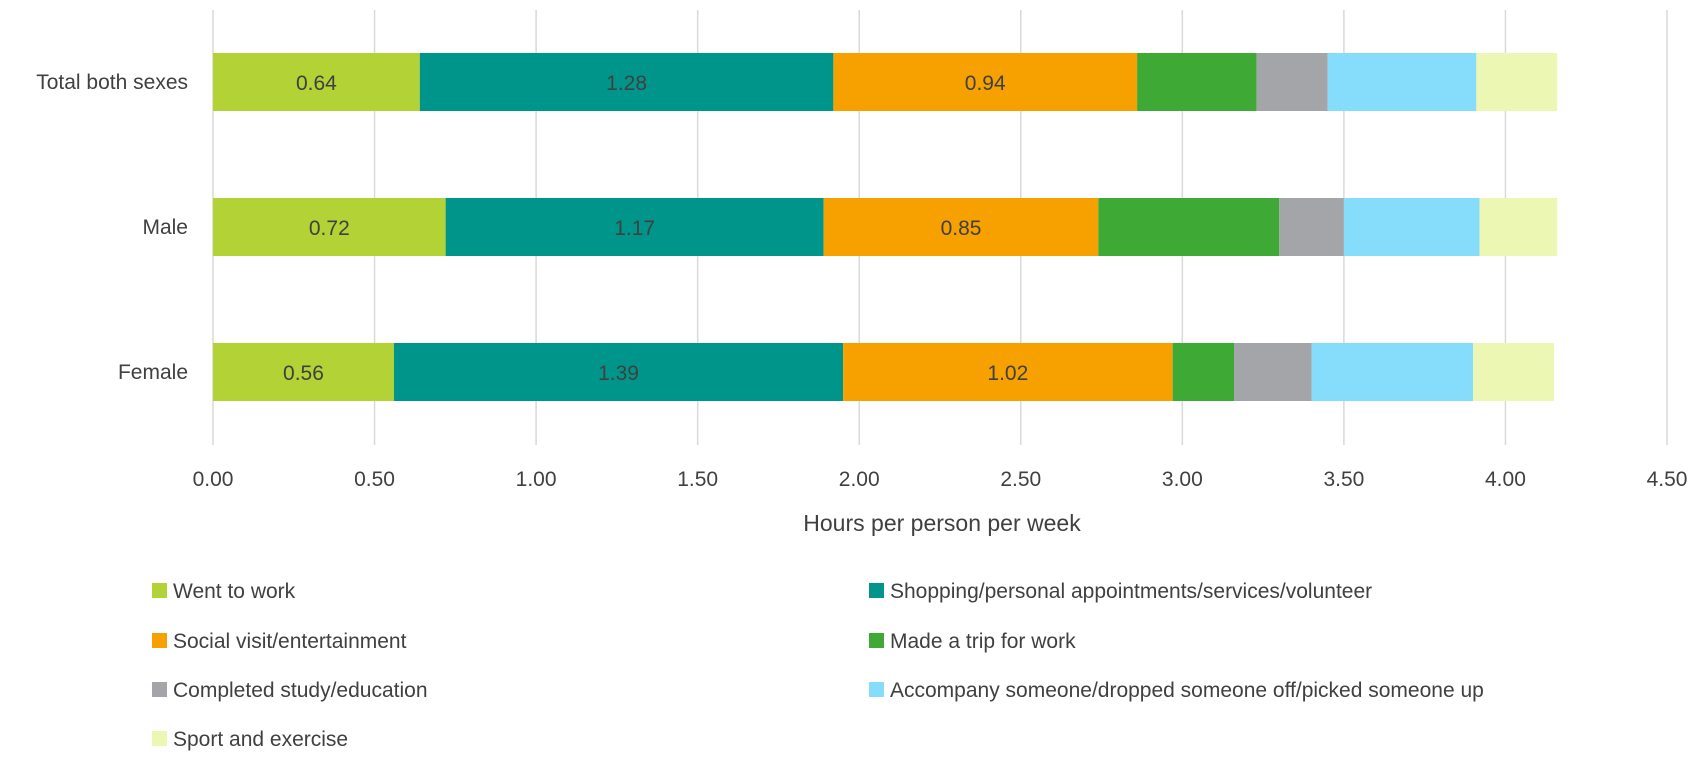  I want to click on legend-entry: Completed study/education, so click(300, 690).